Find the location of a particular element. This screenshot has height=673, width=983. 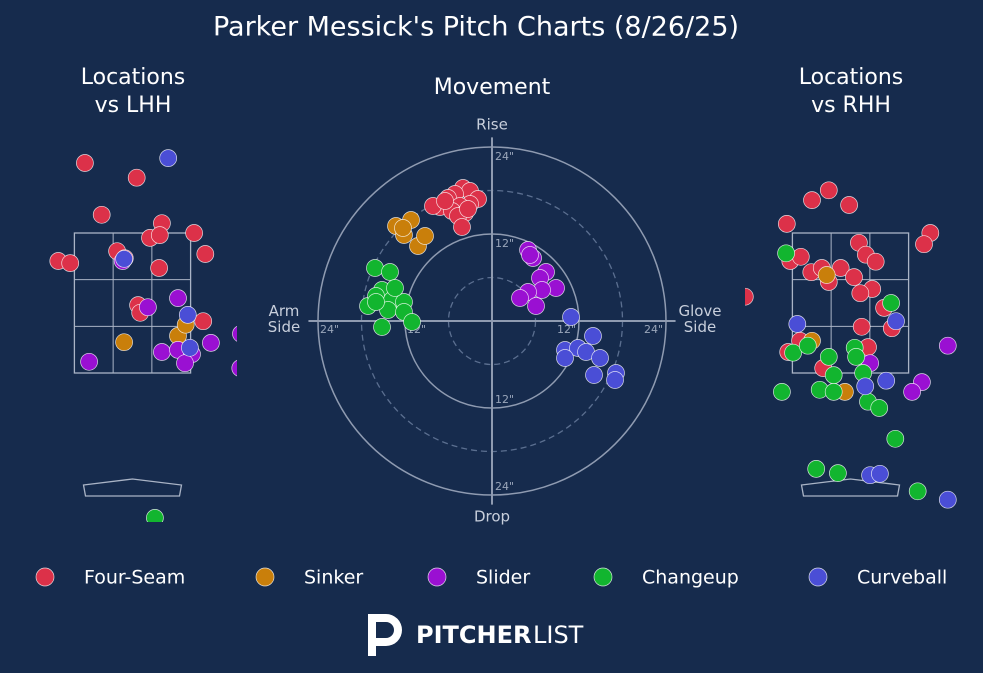

legend-label: Curveball is located at coordinates (902, 578).